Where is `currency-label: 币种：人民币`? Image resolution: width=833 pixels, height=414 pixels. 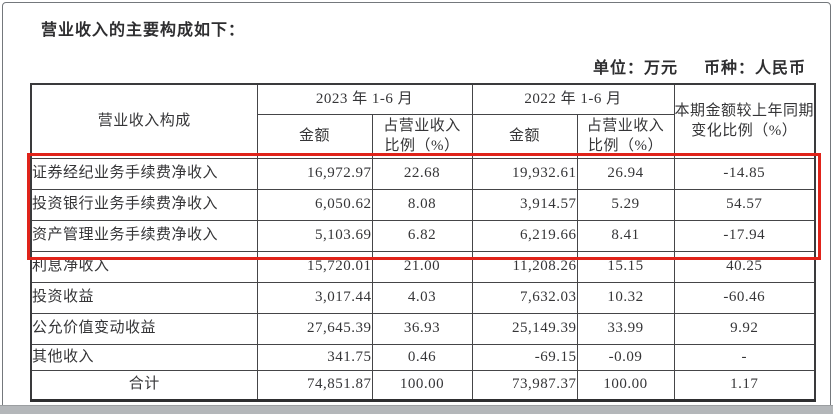 currency-label: 币种：人民币 is located at coordinates (754, 68).